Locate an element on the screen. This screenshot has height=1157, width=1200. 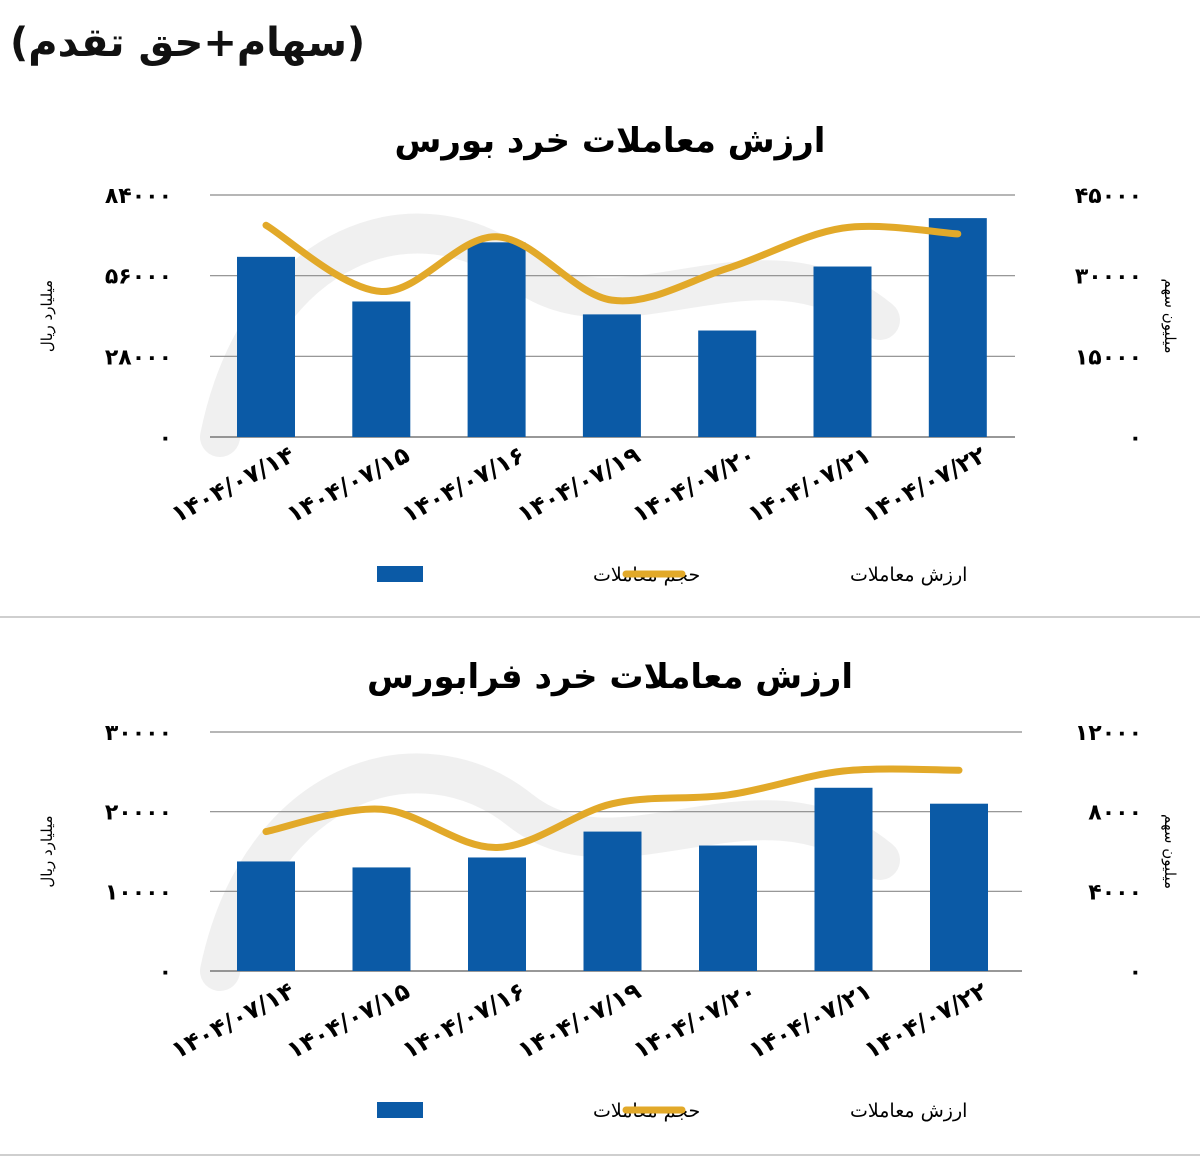
left-tick-label: ۲۸۰۰۰ is located at coordinates (138, 357).